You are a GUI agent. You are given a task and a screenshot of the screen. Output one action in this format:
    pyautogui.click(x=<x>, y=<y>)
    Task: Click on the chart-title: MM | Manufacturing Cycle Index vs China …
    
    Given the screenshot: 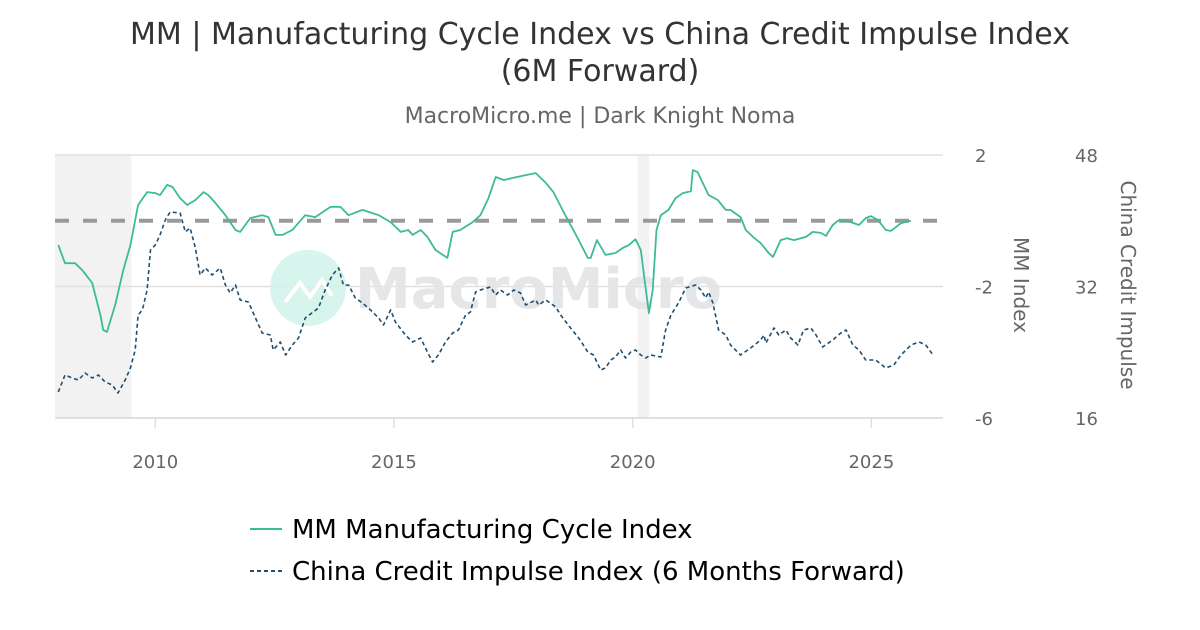 What is the action you would take?
    pyautogui.click(x=600, y=34)
    